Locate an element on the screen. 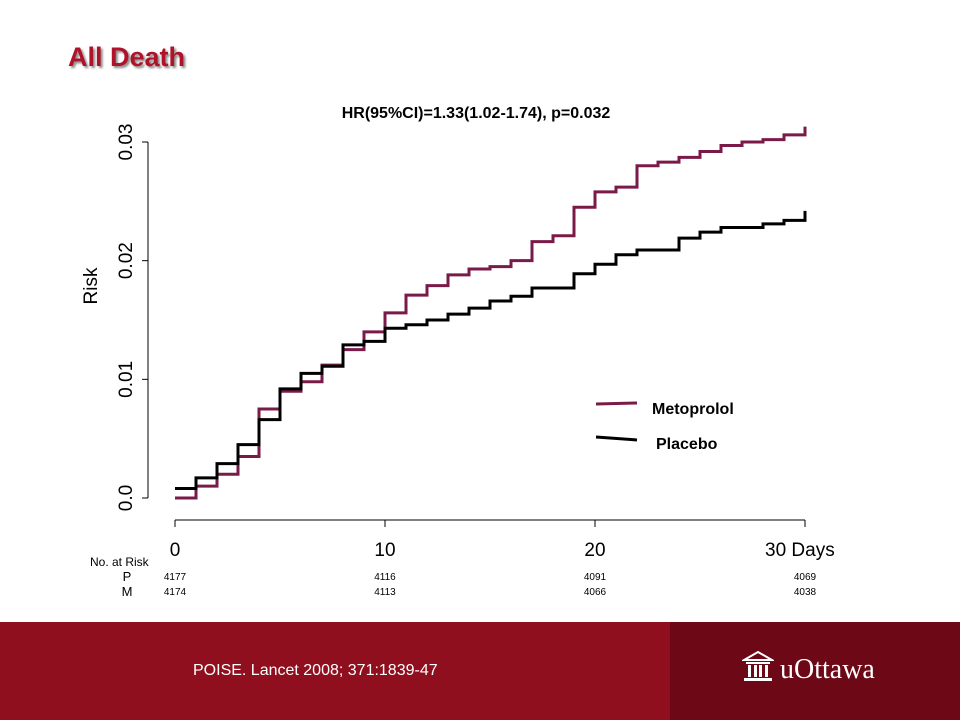 Image resolution: width=960 pixels, height=720 pixels. slide-title: All Death is located at coordinates (127, 57).